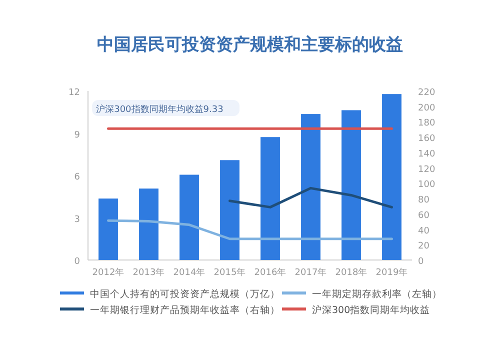 This screenshot has height=362, width=500. Describe the element at coordinates (371, 310) in the screenshot. I see `legend-label: 沪深300指数同期年均收益` at that location.